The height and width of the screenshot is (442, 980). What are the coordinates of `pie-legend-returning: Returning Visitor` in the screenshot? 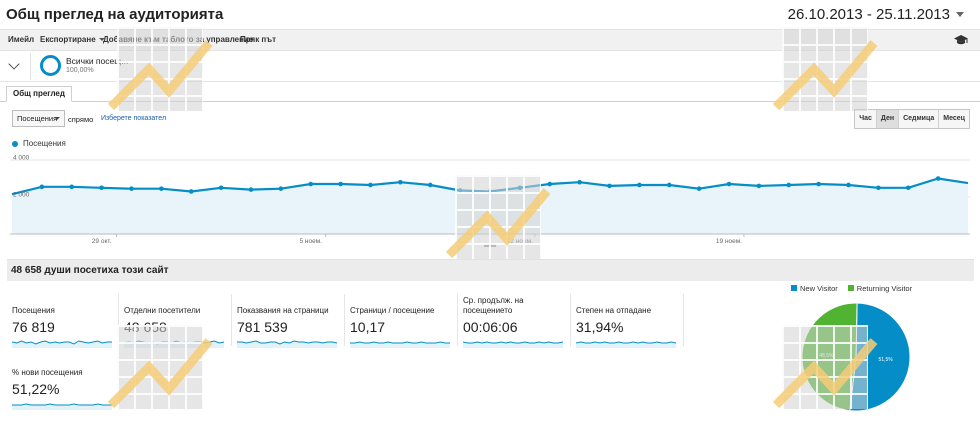 It's located at (879, 288).